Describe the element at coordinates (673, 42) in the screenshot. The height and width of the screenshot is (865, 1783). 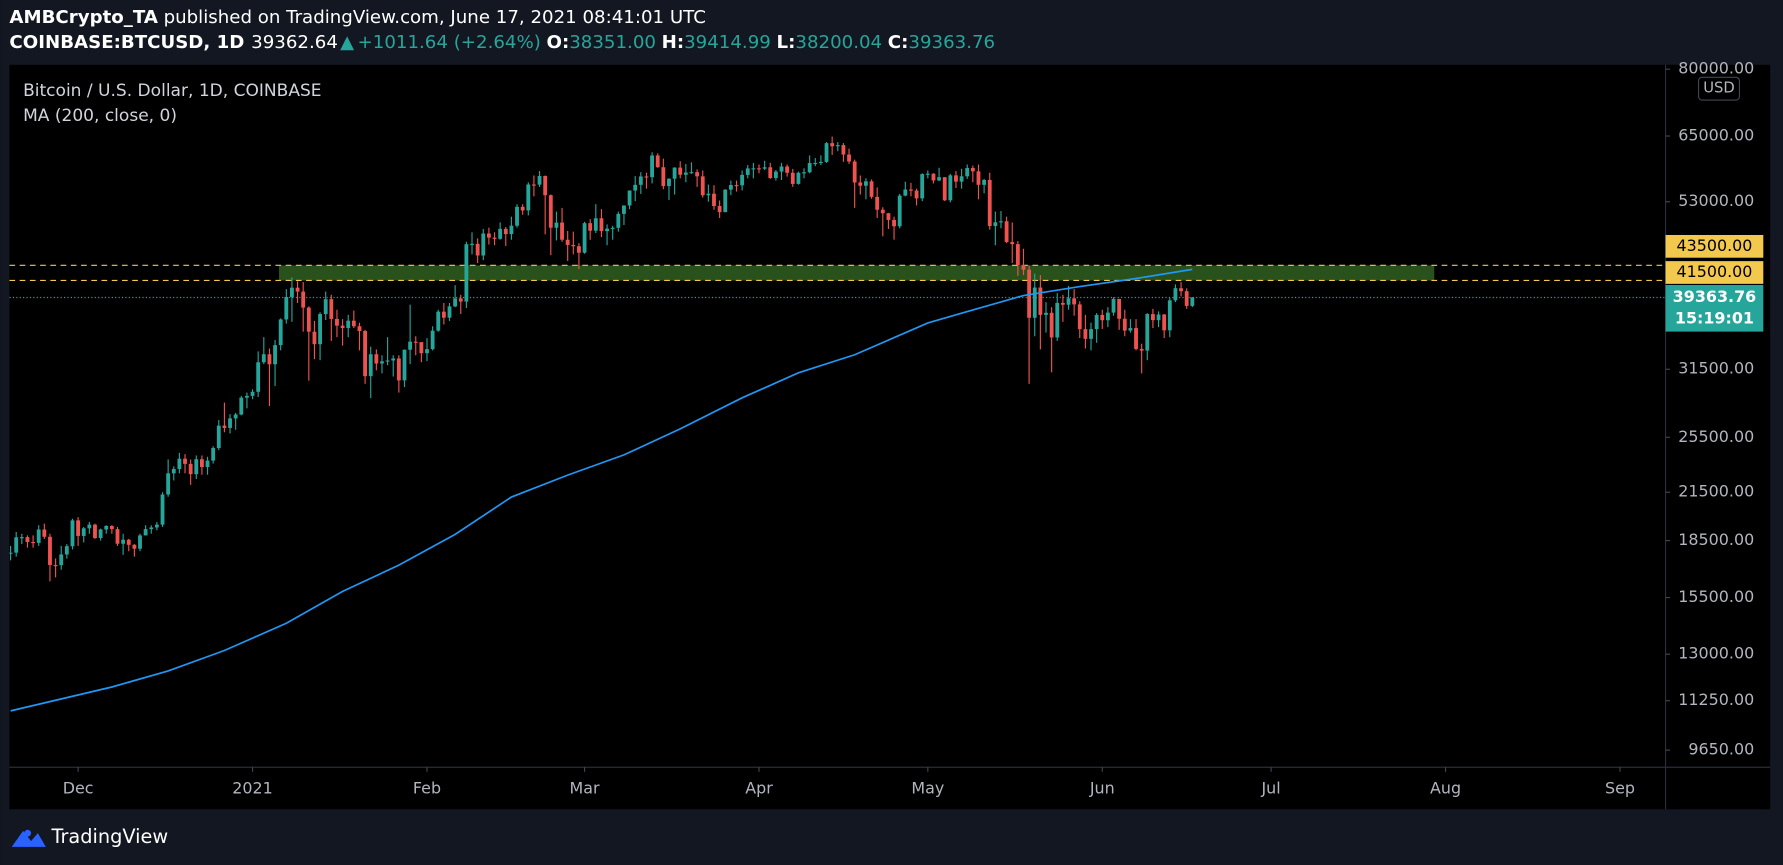
I see `ohlc-key: H:` at that location.